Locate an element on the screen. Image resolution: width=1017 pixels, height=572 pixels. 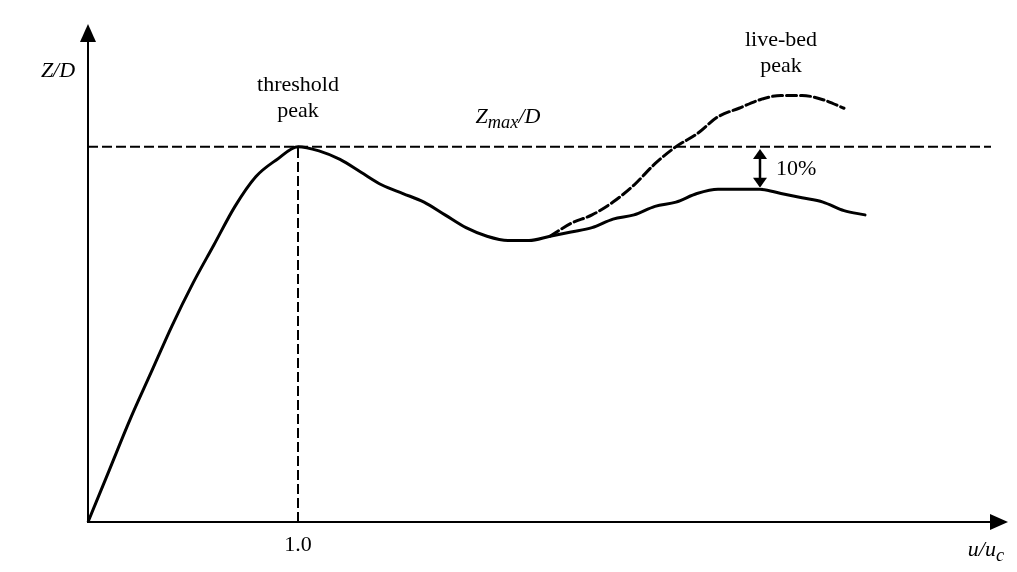
x-axis-title: u/u$_{c}$ is located at coordinates (986, 552).